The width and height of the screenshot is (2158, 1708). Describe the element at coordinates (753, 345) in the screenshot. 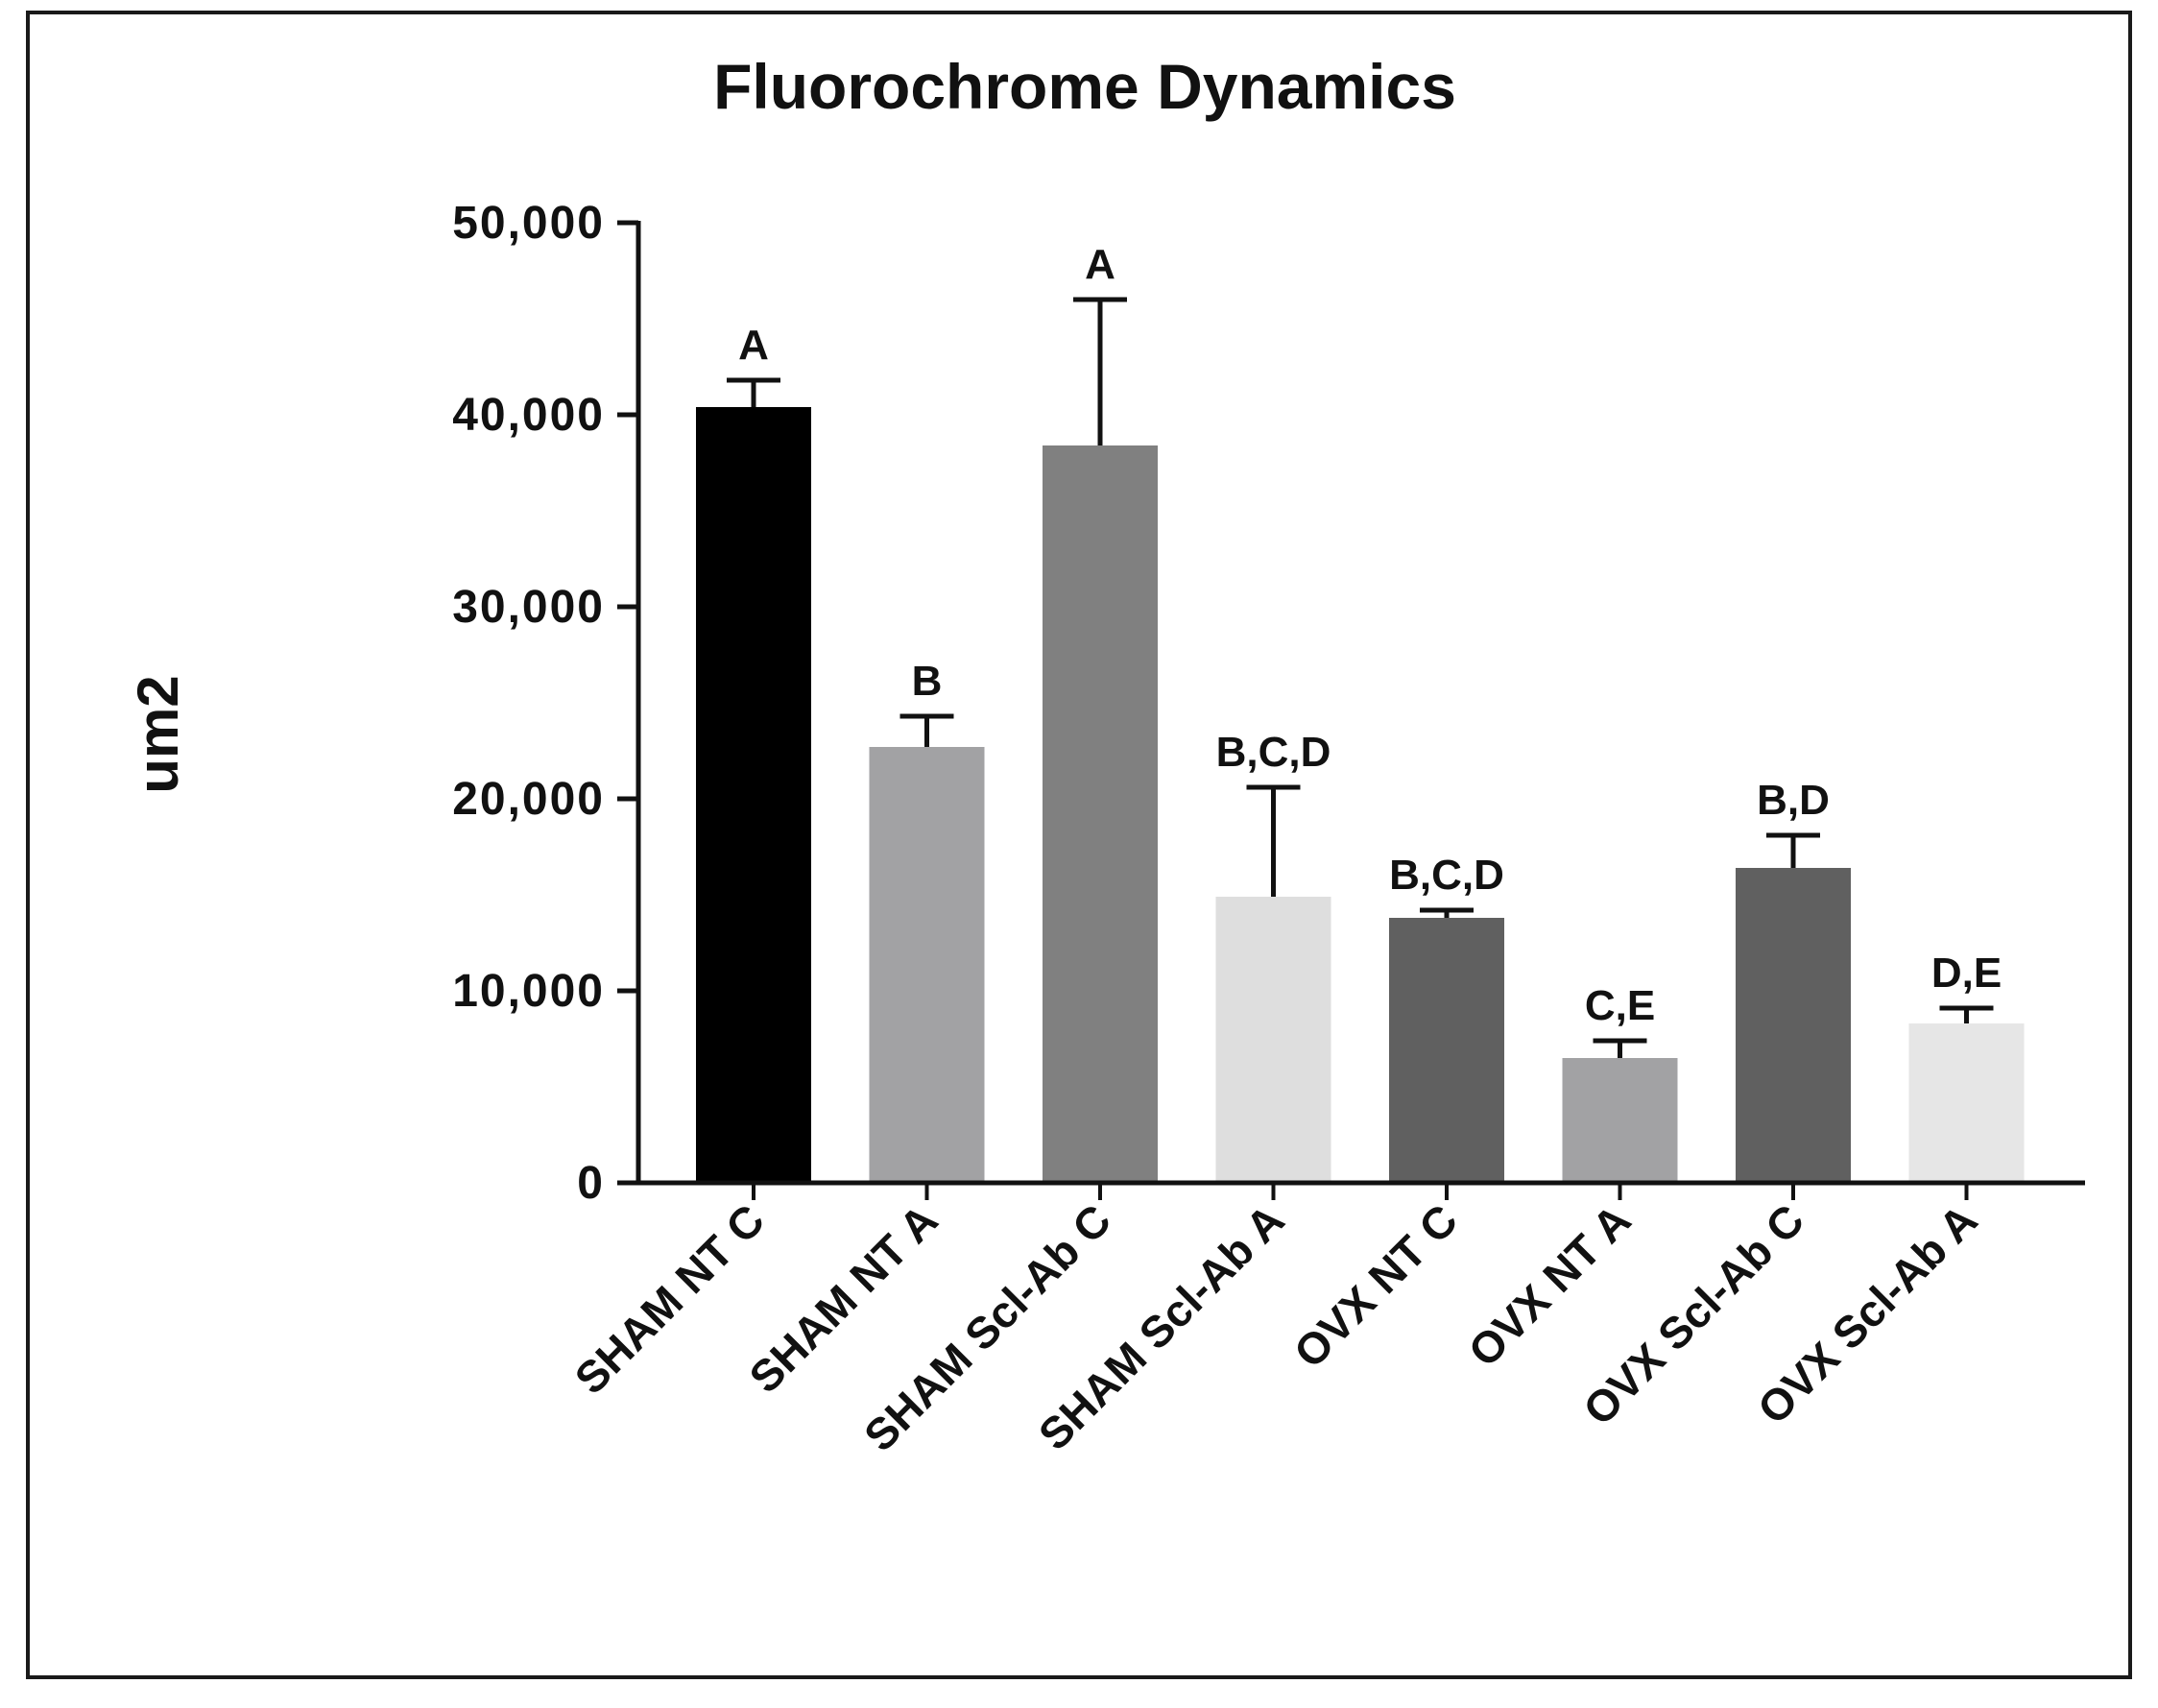

I see `annotation-1: A` at that location.